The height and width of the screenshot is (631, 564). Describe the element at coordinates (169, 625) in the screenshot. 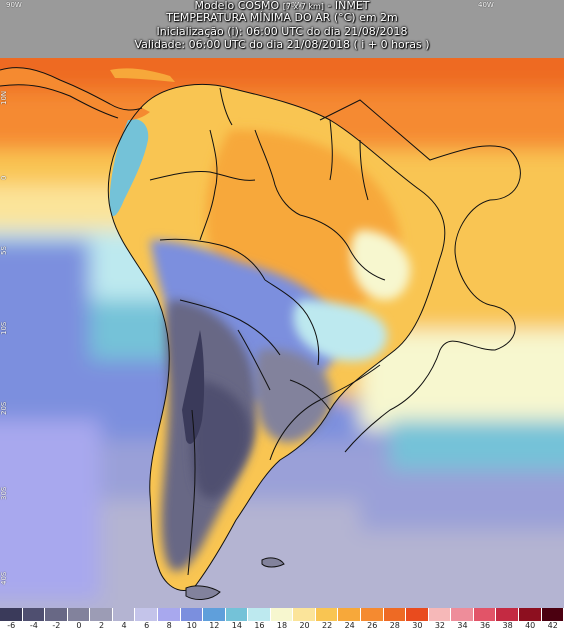

I see `legend-label: 8` at that location.